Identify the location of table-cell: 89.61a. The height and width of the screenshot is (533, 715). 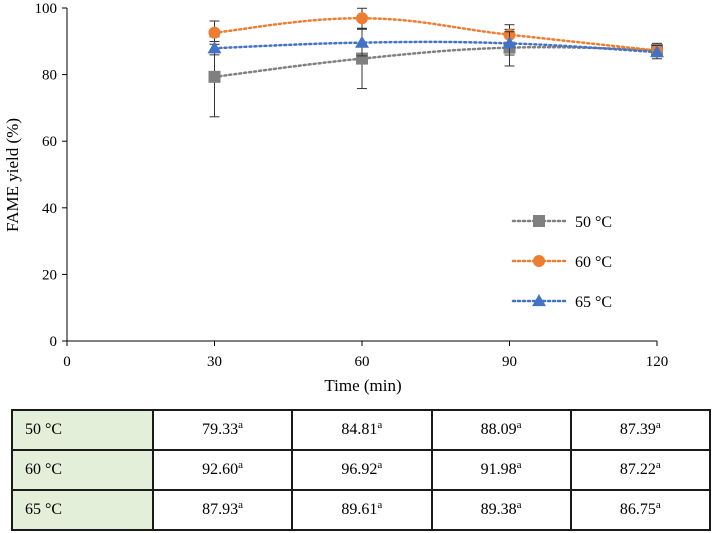
(362, 510).